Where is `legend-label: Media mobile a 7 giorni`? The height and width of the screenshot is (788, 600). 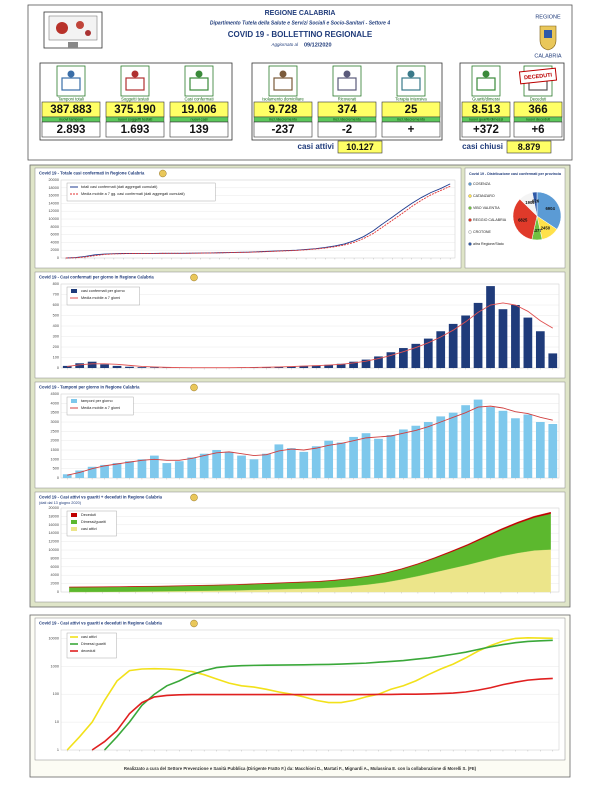 legend-label: Media mobile a 7 giorni is located at coordinates (100, 298).